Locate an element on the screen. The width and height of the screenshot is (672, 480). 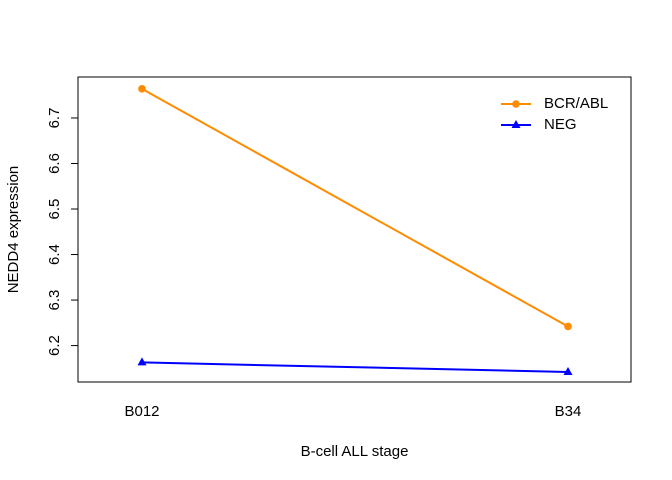
legend-label: BCR/ABL is located at coordinates (576, 103).